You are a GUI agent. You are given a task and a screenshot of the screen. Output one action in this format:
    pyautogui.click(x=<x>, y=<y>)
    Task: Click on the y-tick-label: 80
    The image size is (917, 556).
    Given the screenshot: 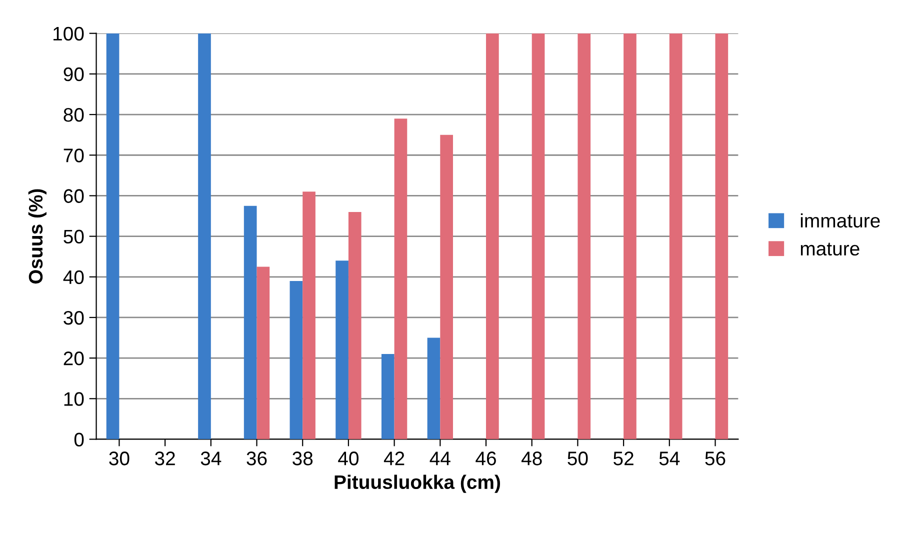 What is the action you would take?
    pyautogui.click(x=74, y=115)
    